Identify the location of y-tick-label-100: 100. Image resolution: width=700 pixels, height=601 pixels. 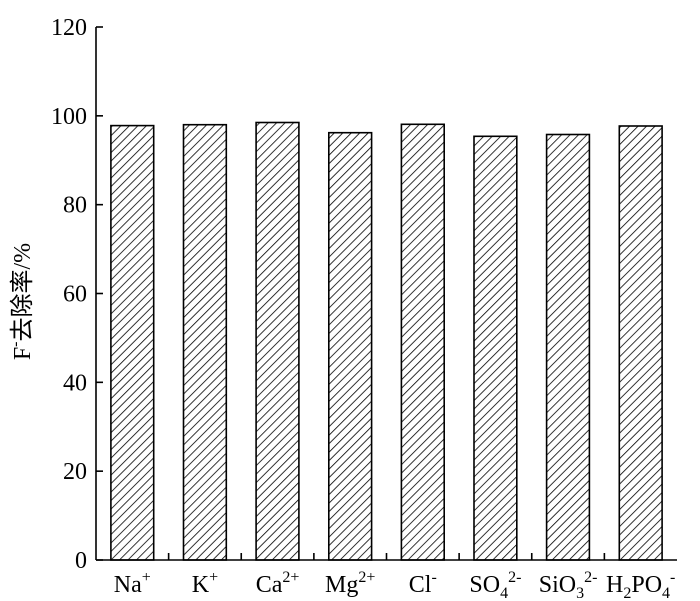
(69, 117).